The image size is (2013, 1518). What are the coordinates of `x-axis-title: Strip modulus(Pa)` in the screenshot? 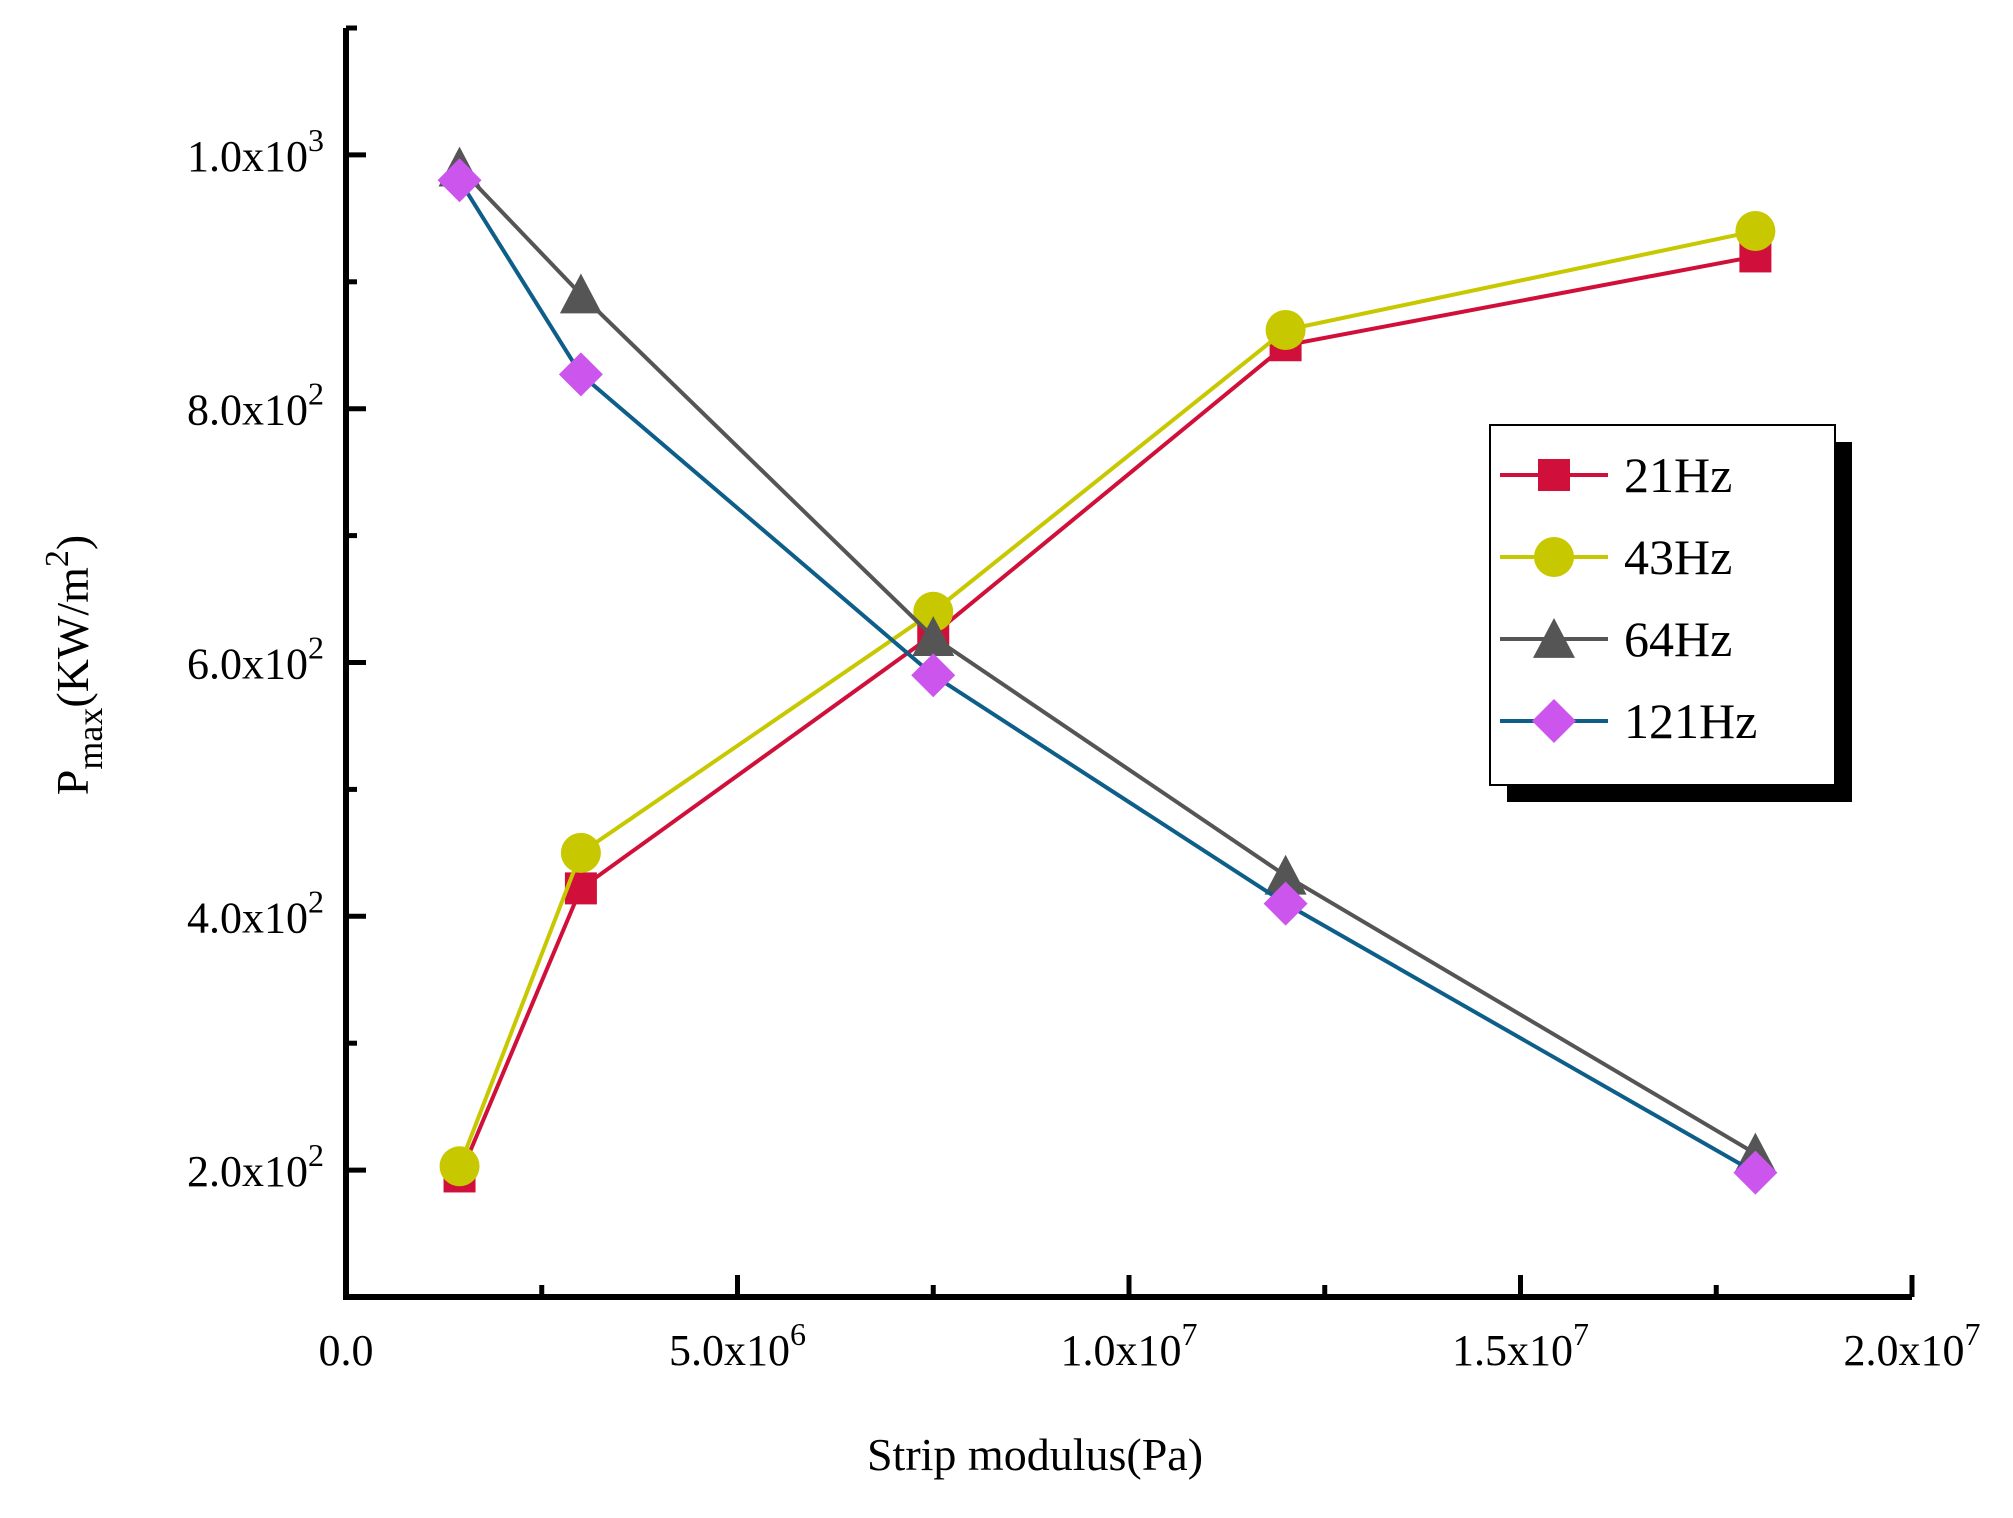 It's located at (1035, 1454).